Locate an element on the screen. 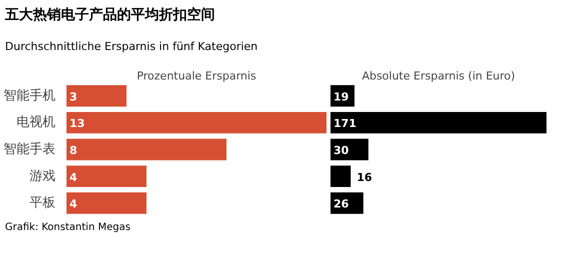 This screenshot has height=265, width=567. data-label: 16 is located at coordinates (364, 177).